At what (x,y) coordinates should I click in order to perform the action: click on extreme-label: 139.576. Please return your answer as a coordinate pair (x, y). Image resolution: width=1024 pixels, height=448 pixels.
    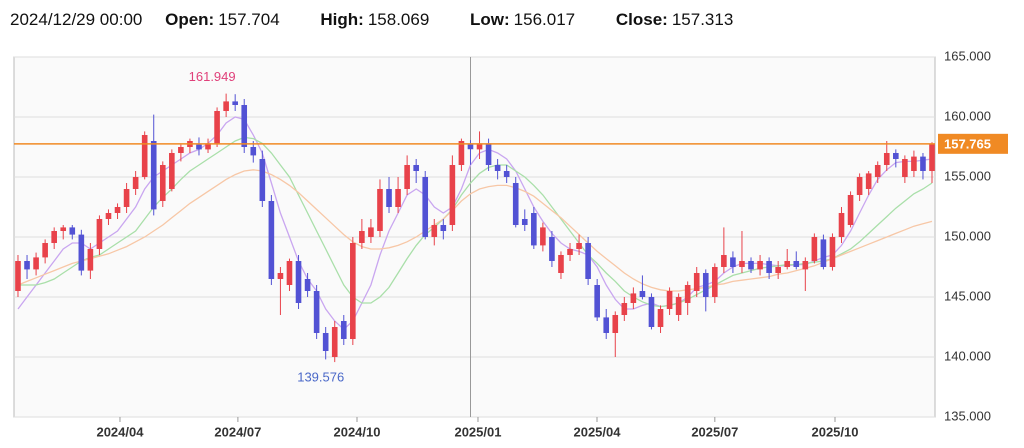
    Looking at the image, I should click on (320, 377).